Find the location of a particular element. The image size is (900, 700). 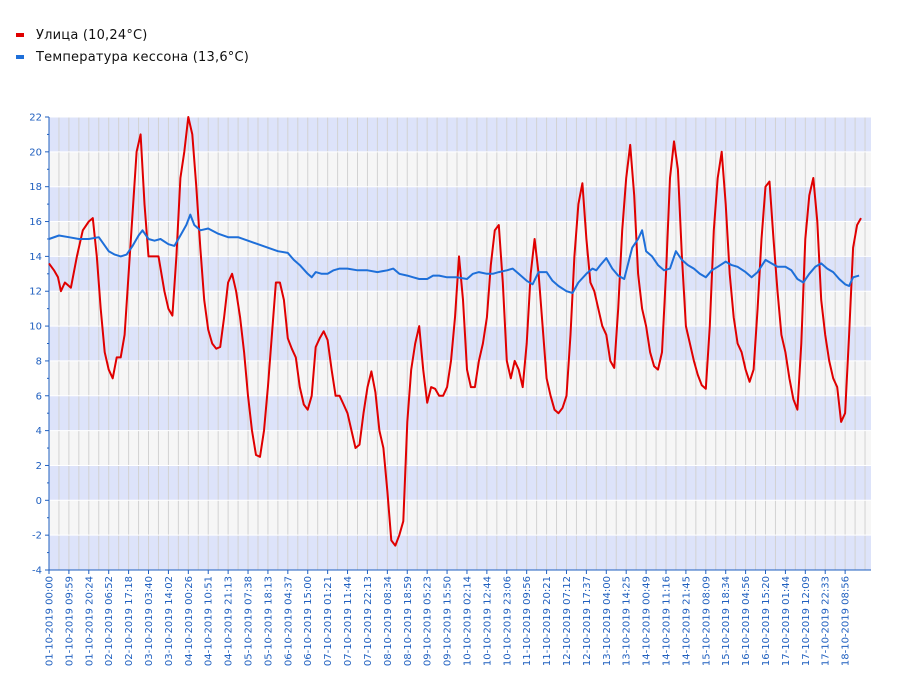

legend-swatch-caisson is located at coordinates (20, 57).